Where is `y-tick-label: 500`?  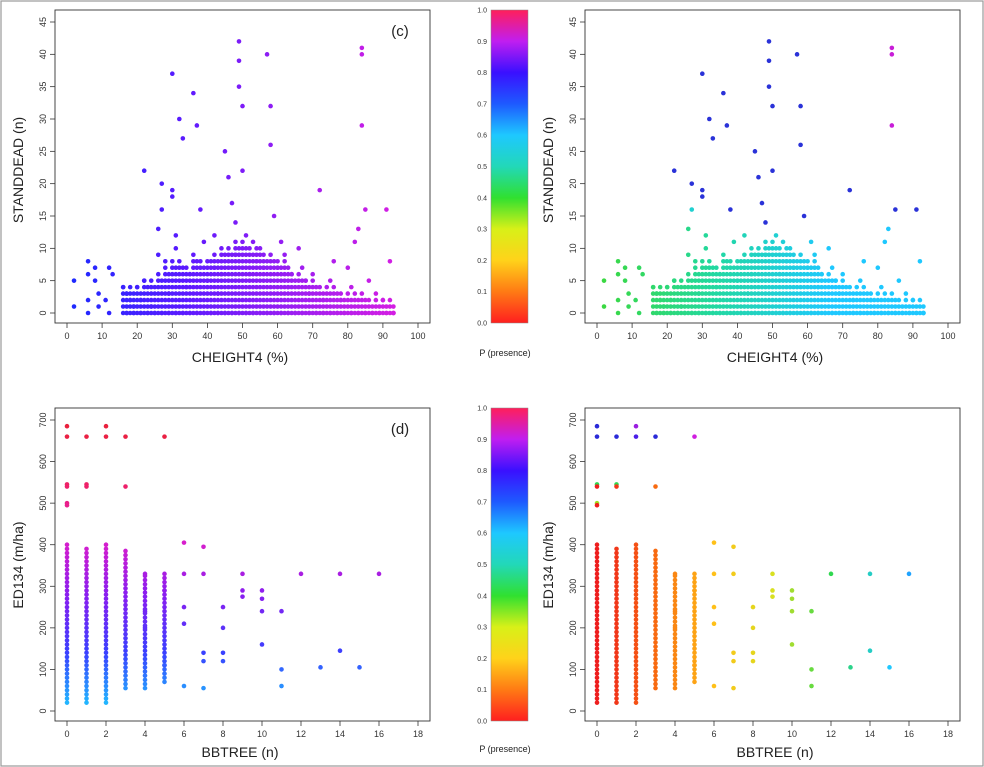 y-tick-label: 500 is located at coordinates (573, 503).